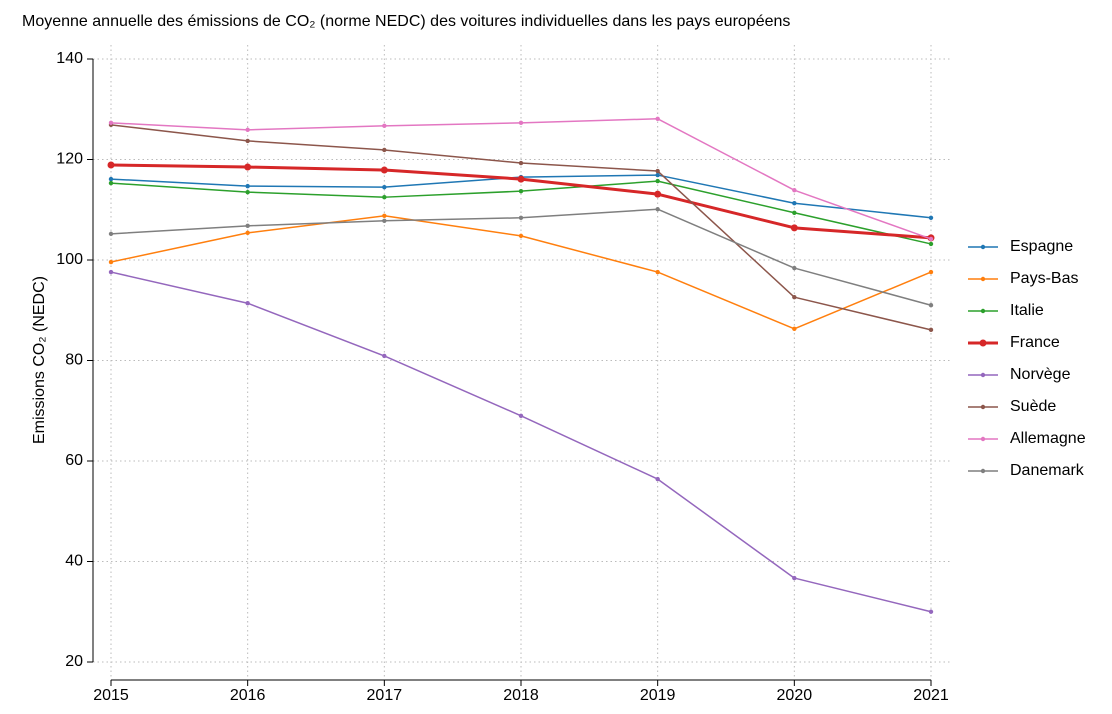 The image size is (1112, 714). I want to click on legend-label: France, so click(1035, 342).